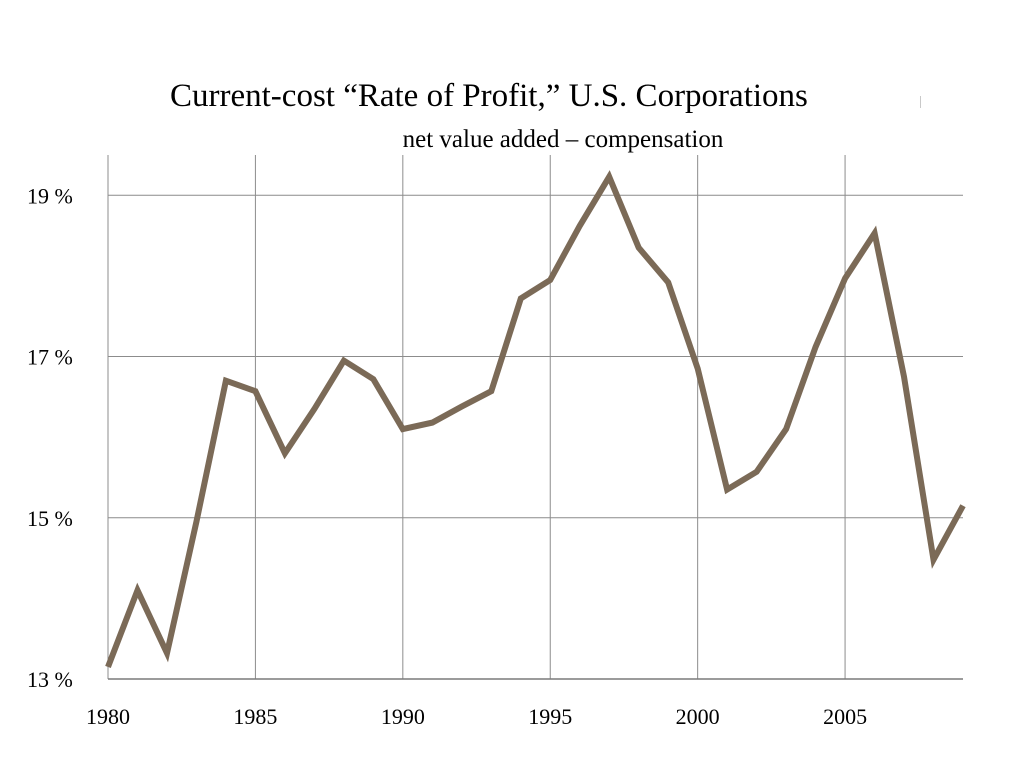  I want to click on x-tick-label: 1985, so click(255, 716).